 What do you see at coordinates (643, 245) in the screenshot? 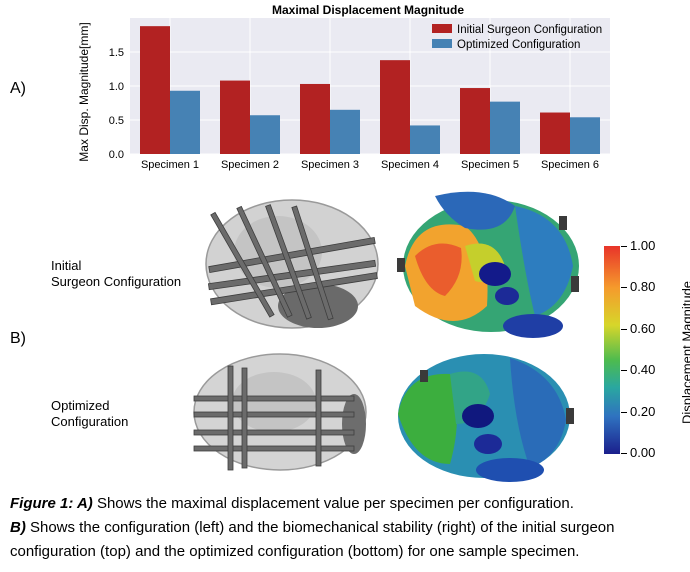
I see `colorbar-tick-label: 1.00` at bounding box center [643, 245].